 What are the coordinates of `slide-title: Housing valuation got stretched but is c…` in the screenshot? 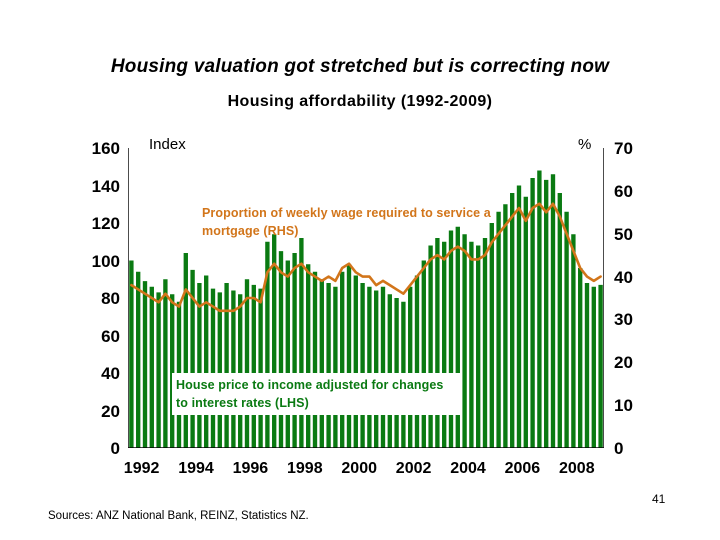 It's located at (360, 66).